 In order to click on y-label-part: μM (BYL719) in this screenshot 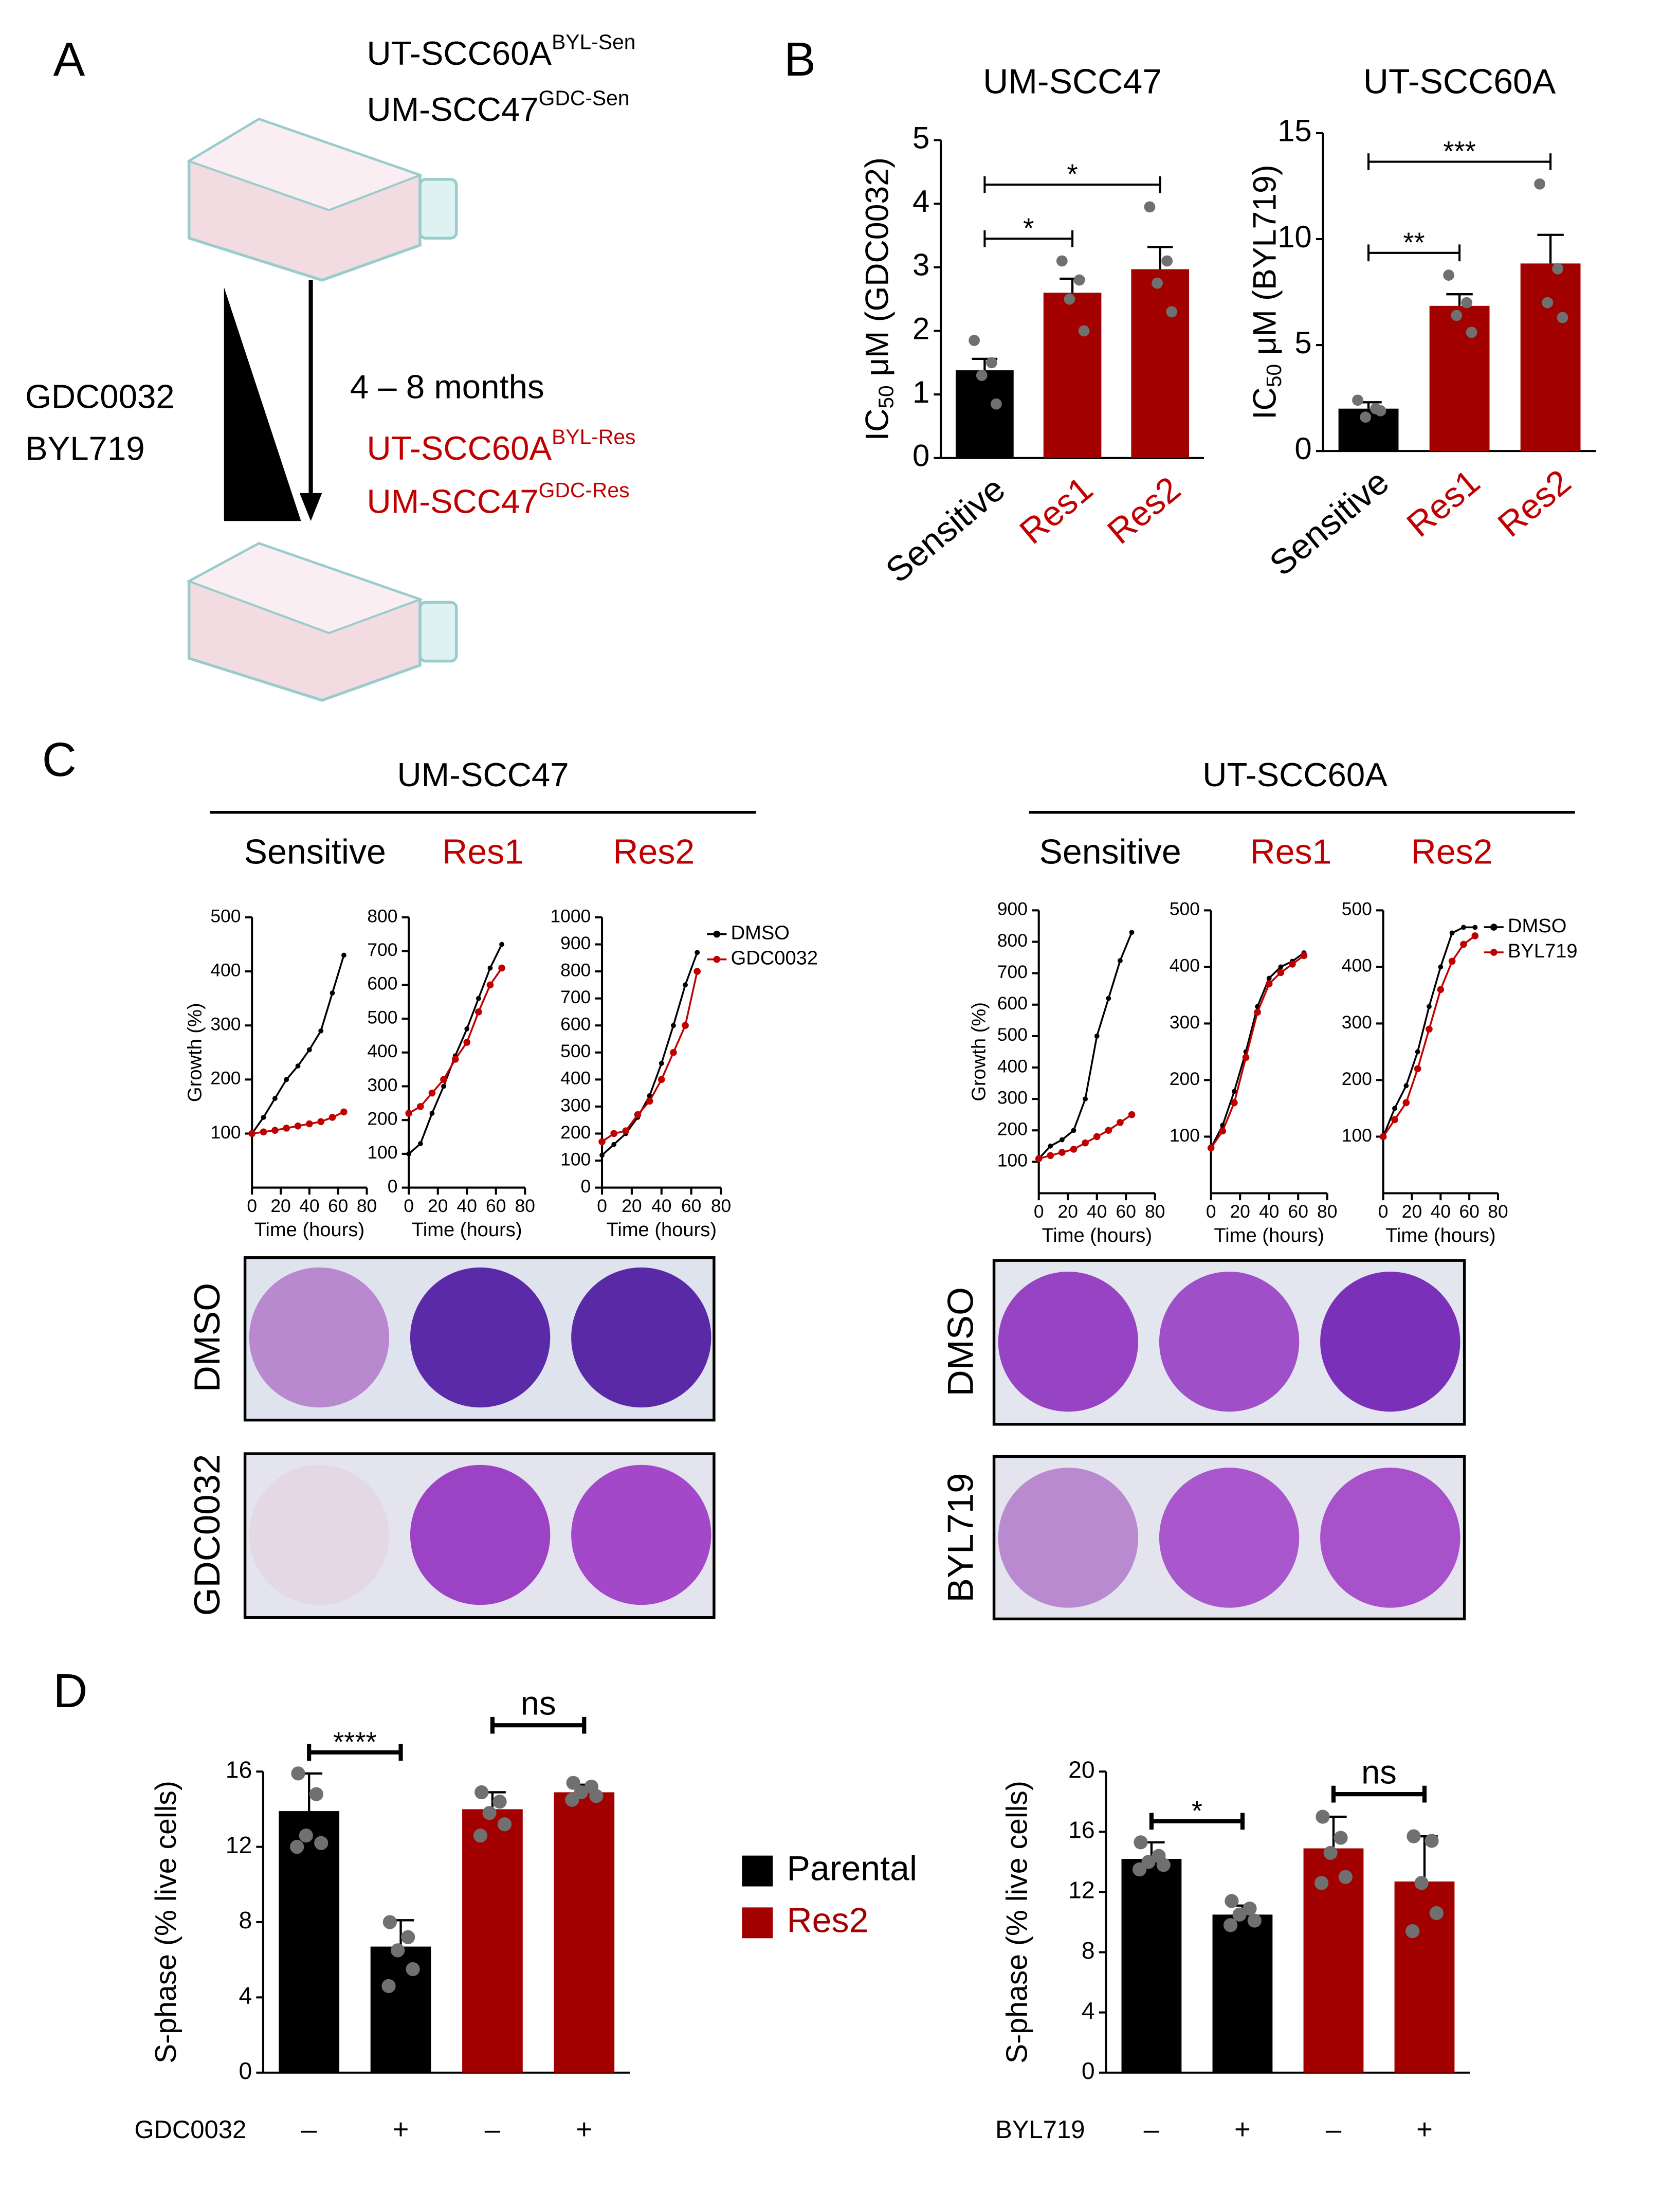, I will do `click(1265, 264)`.